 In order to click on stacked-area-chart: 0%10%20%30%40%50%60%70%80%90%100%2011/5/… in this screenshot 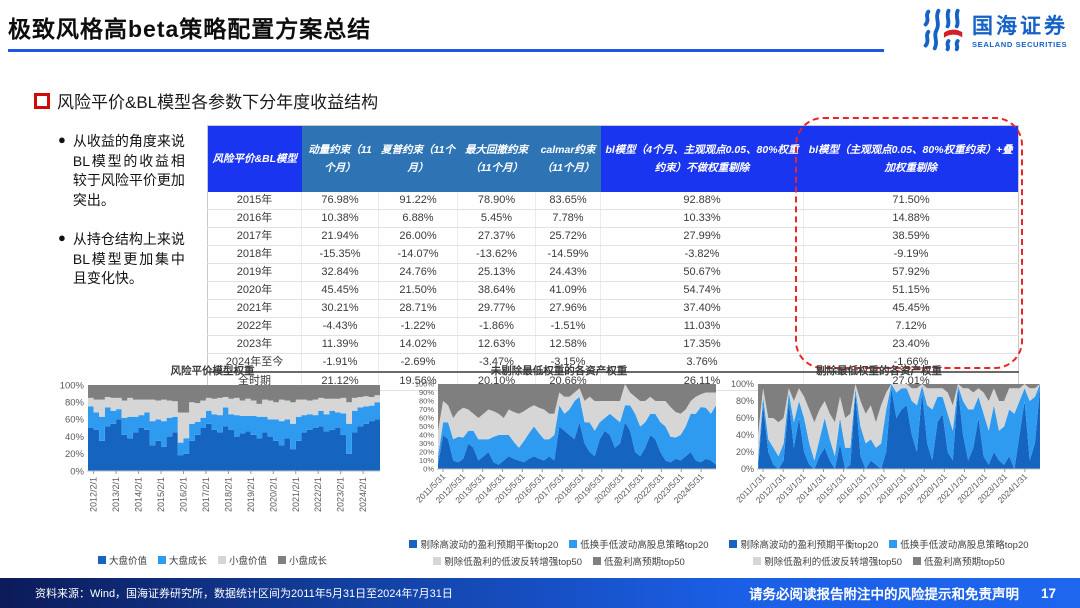, I will do `click(565, 442)`.